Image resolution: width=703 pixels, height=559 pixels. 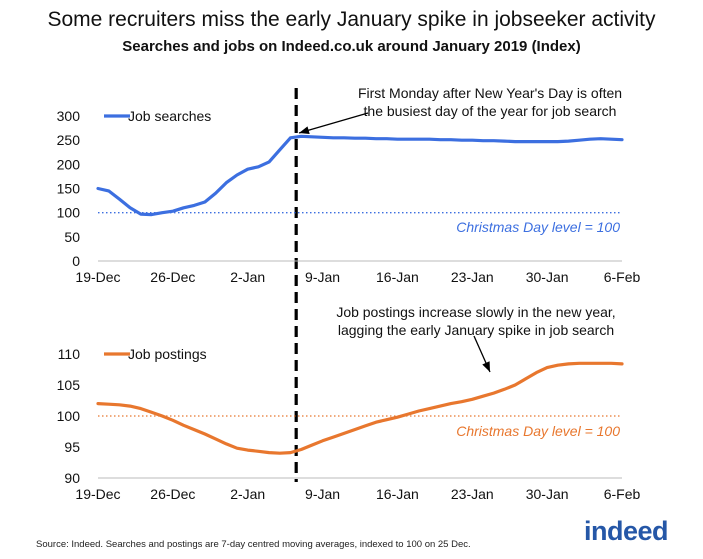 I want to click on y-tick-label: 300, so click(x=69, y=116).